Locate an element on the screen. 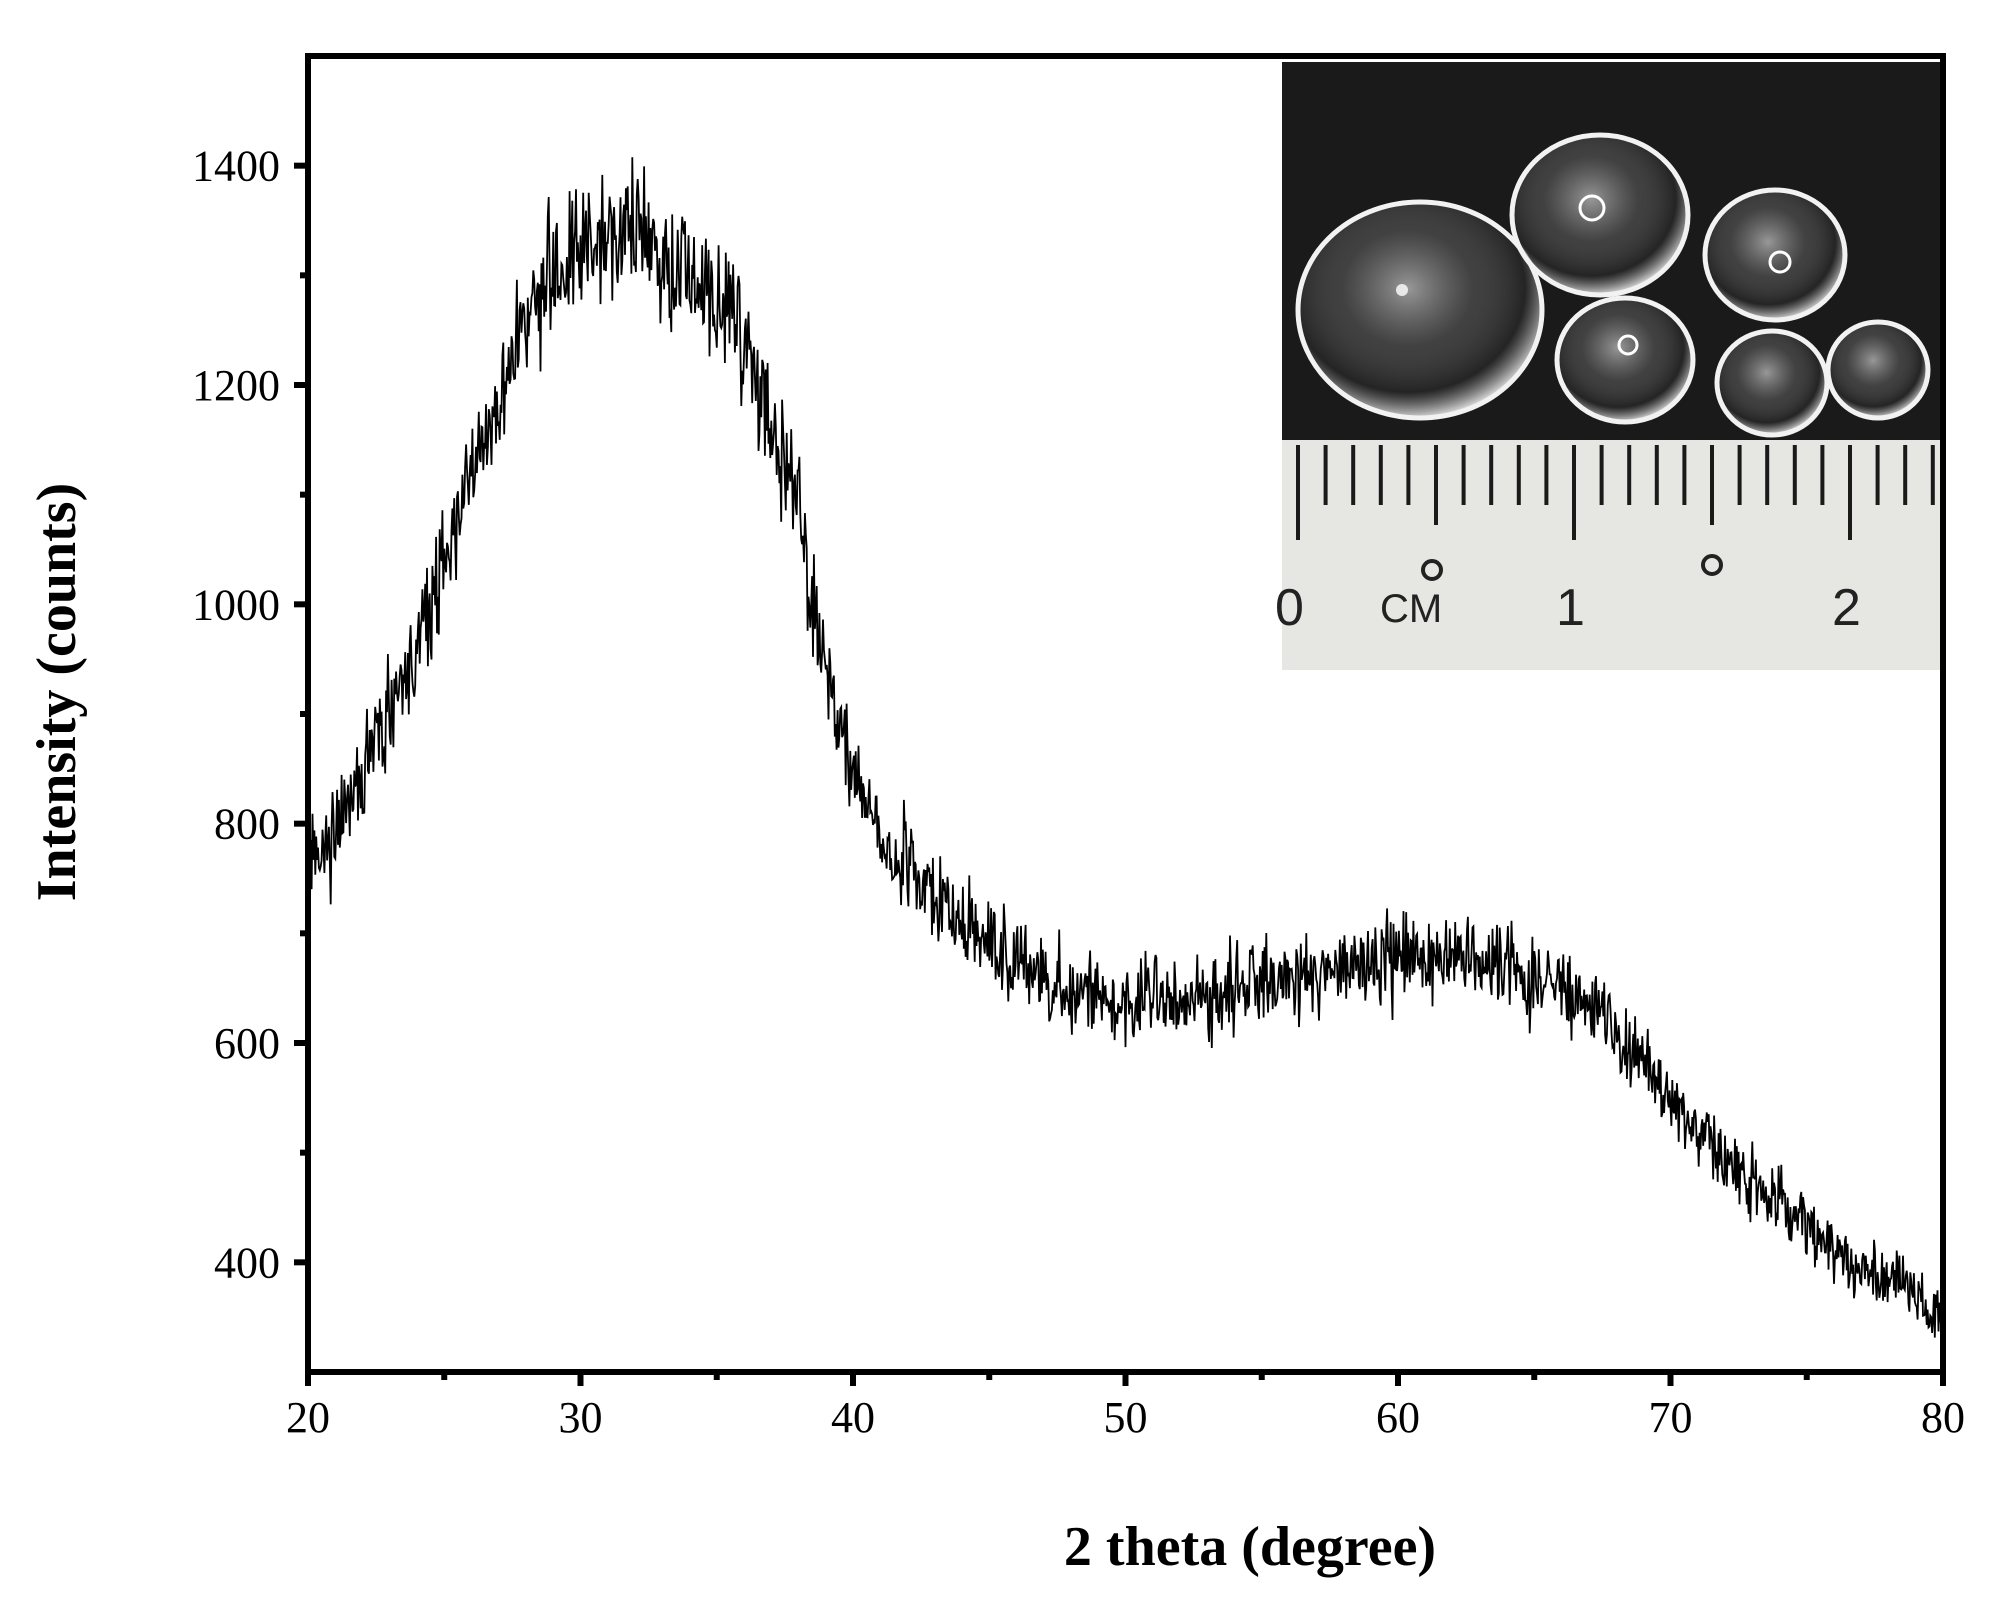 Image resolution: width=1995 pixels, height=1611 pixels. inset-photo: 0 CM 1 2 is located at coordinates (1608, 366).